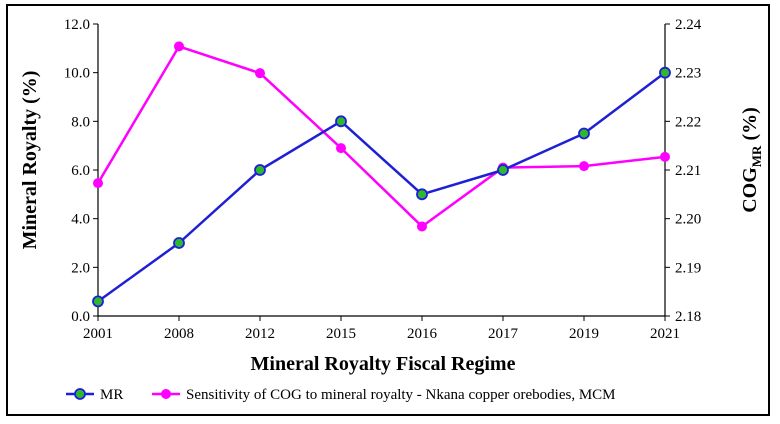  What do you see at coordinates (77, 74) in the screenshot?
I see `left-y-tick-label: 10.0` at bounding box center [77, 74].